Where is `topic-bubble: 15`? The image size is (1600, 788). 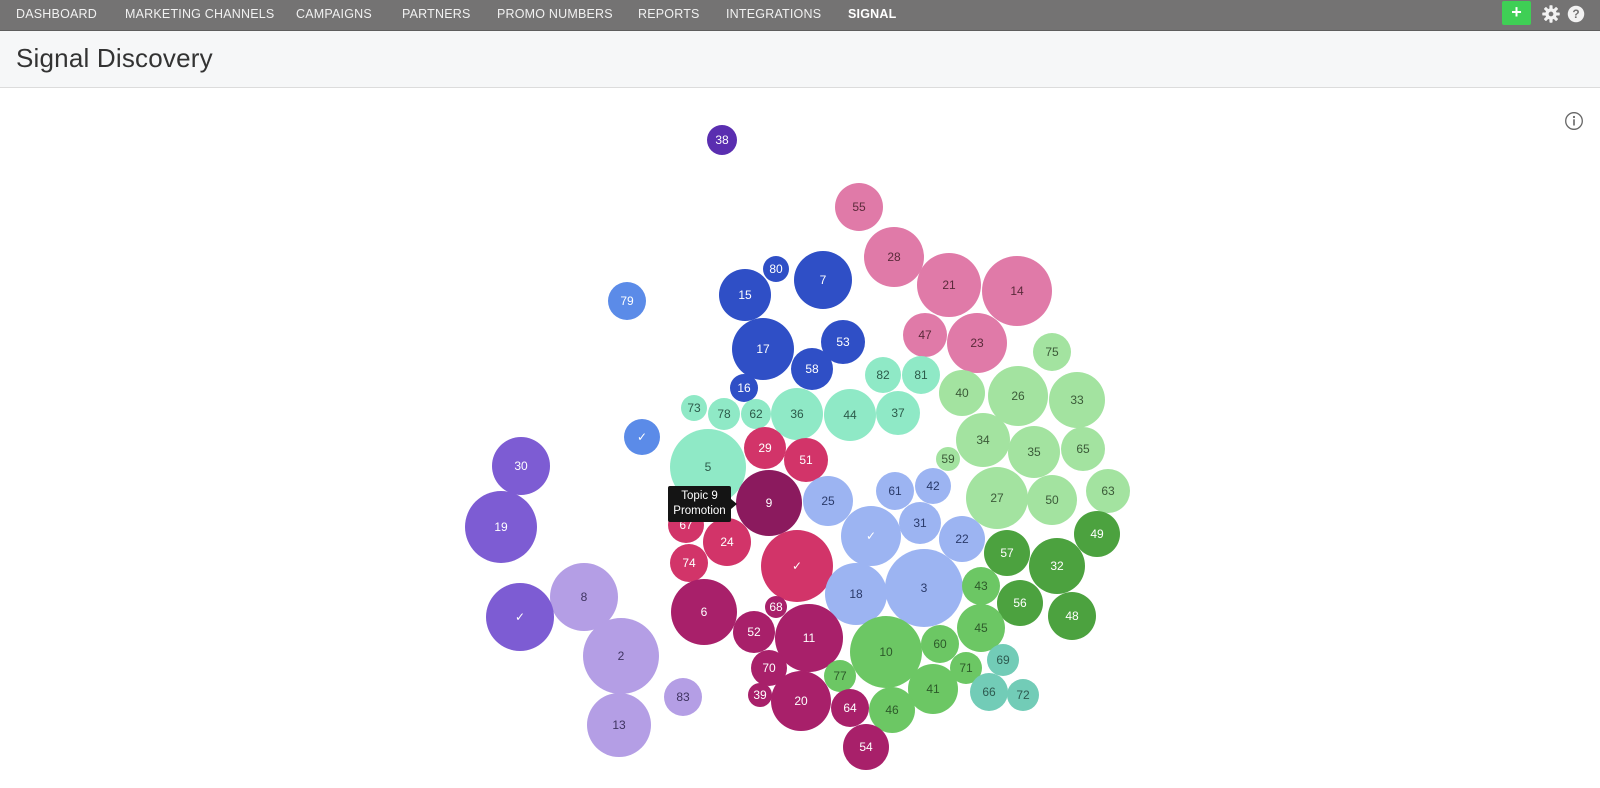 topic-bubble: 15 is located at coordinates (745, 295).